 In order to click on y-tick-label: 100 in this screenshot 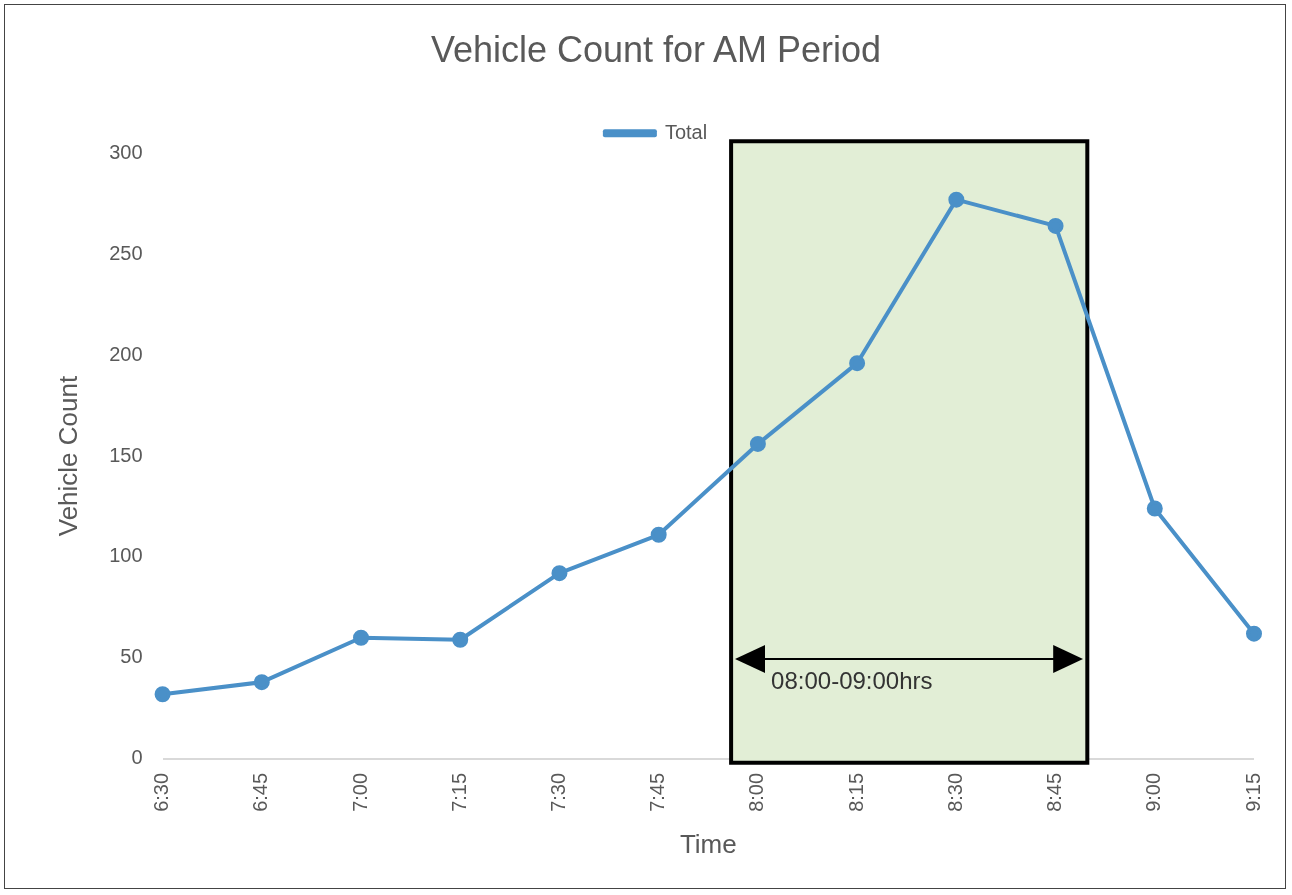, I will do `click(126, 555)`.